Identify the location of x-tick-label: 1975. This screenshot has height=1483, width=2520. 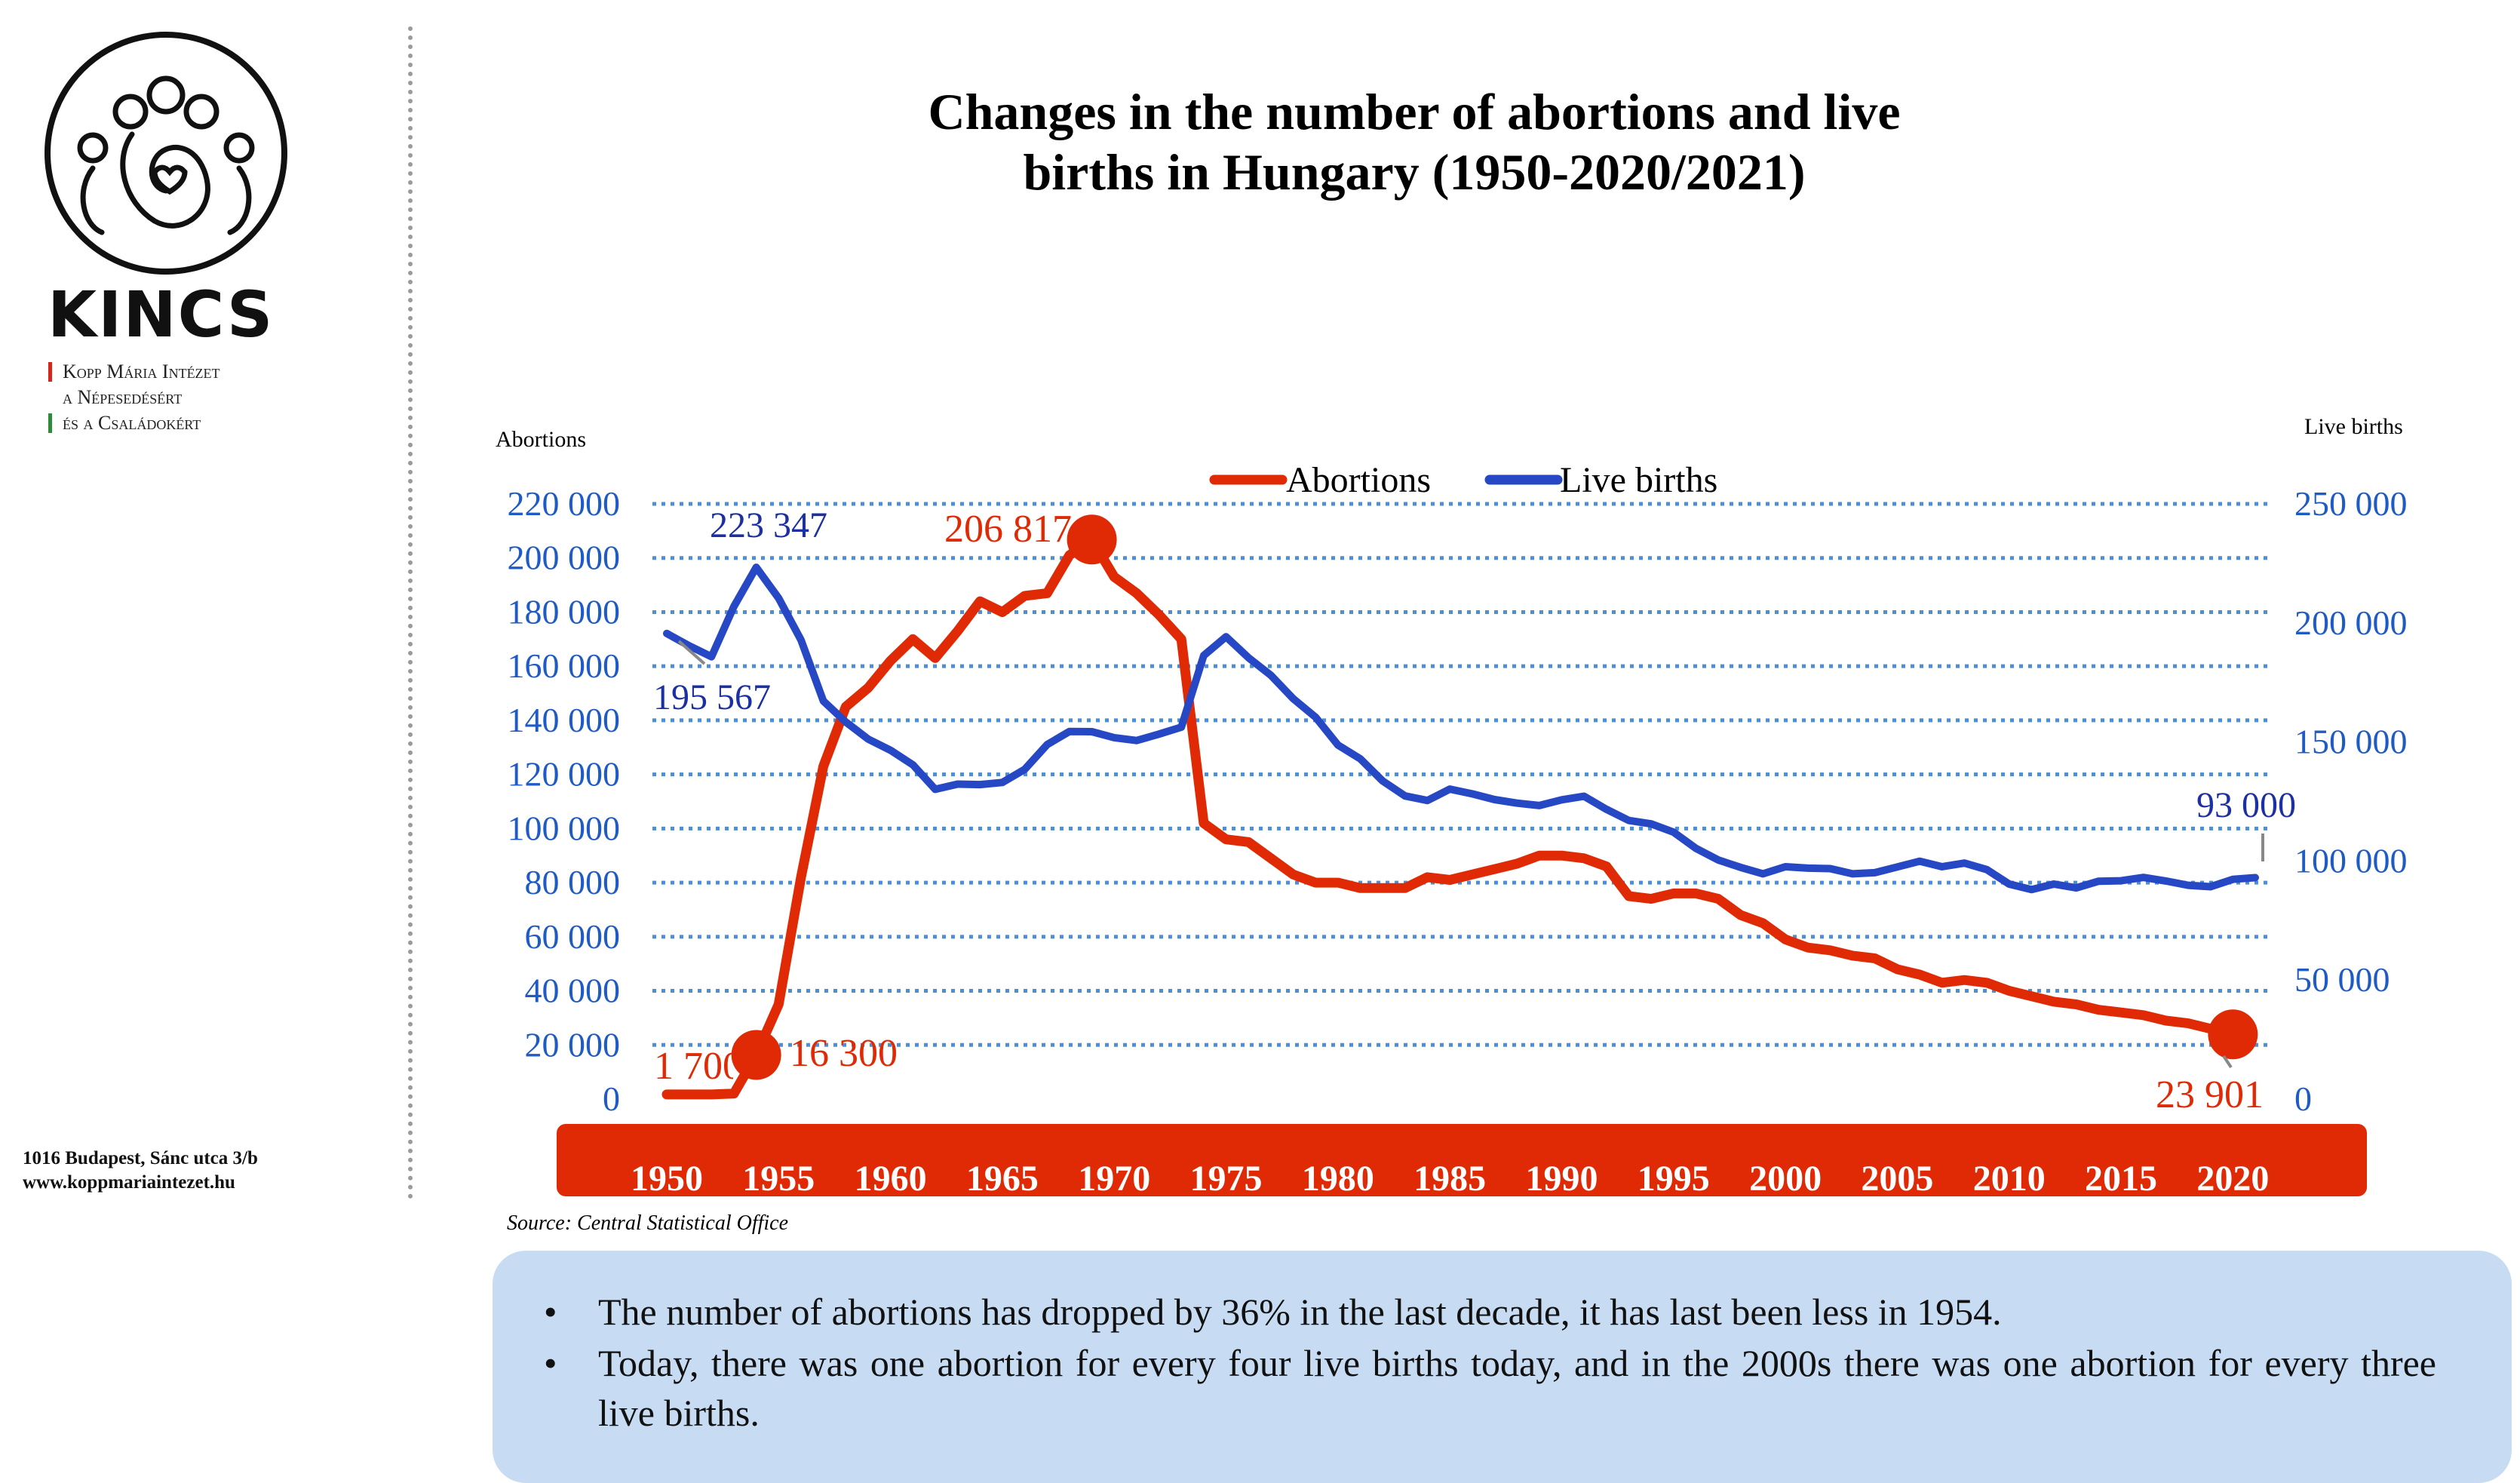
(1226, 1179).